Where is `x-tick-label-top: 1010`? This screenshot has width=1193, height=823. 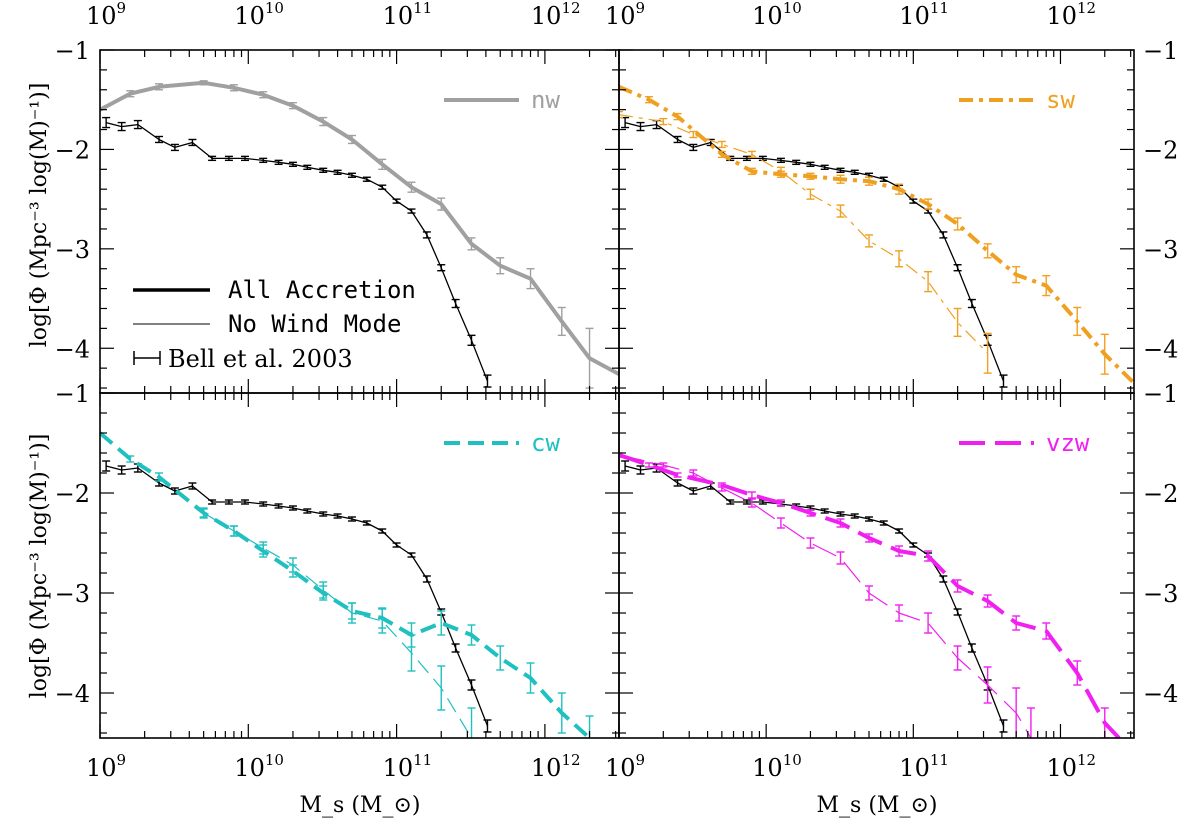
x-tick-label-top: 1010 is located at coordinates (777, 15).